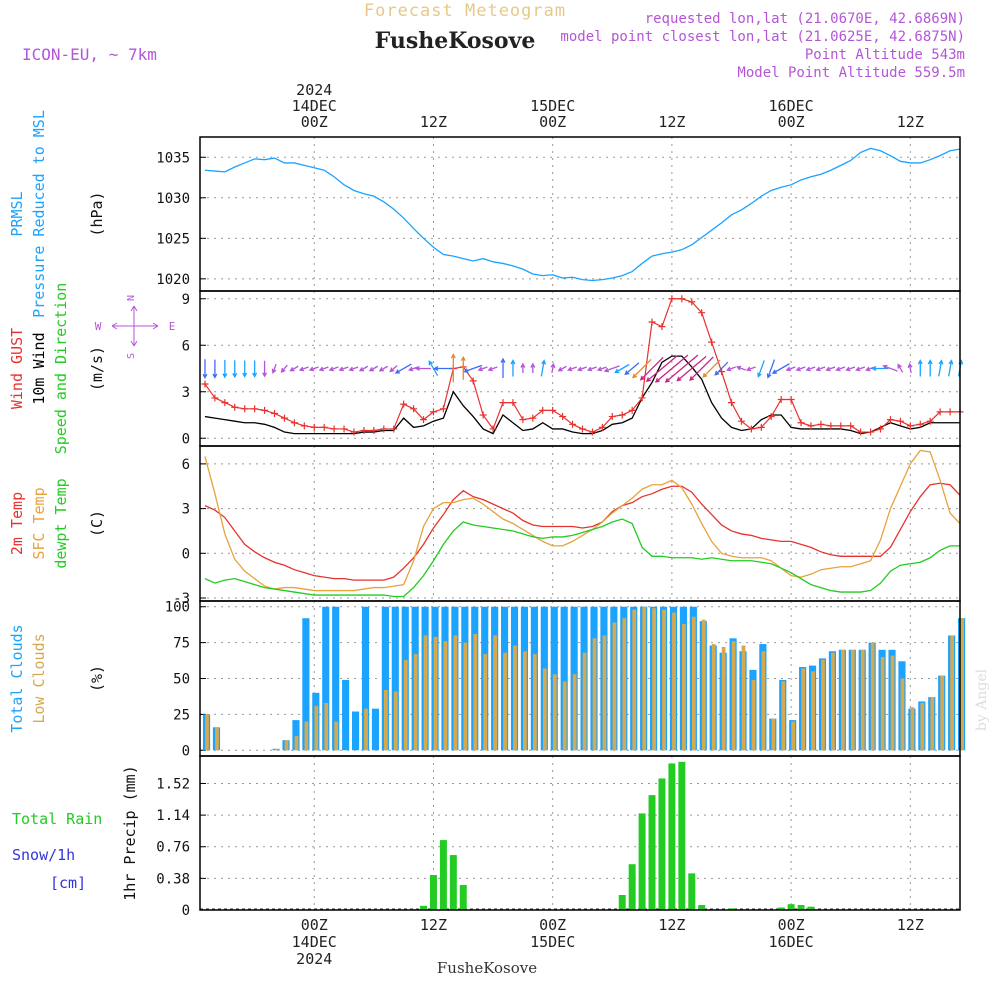  What do you see at coordinates (134, 326) in the screenshot?
I see `compass-ns-arrow` at bounding box center [134, 326].